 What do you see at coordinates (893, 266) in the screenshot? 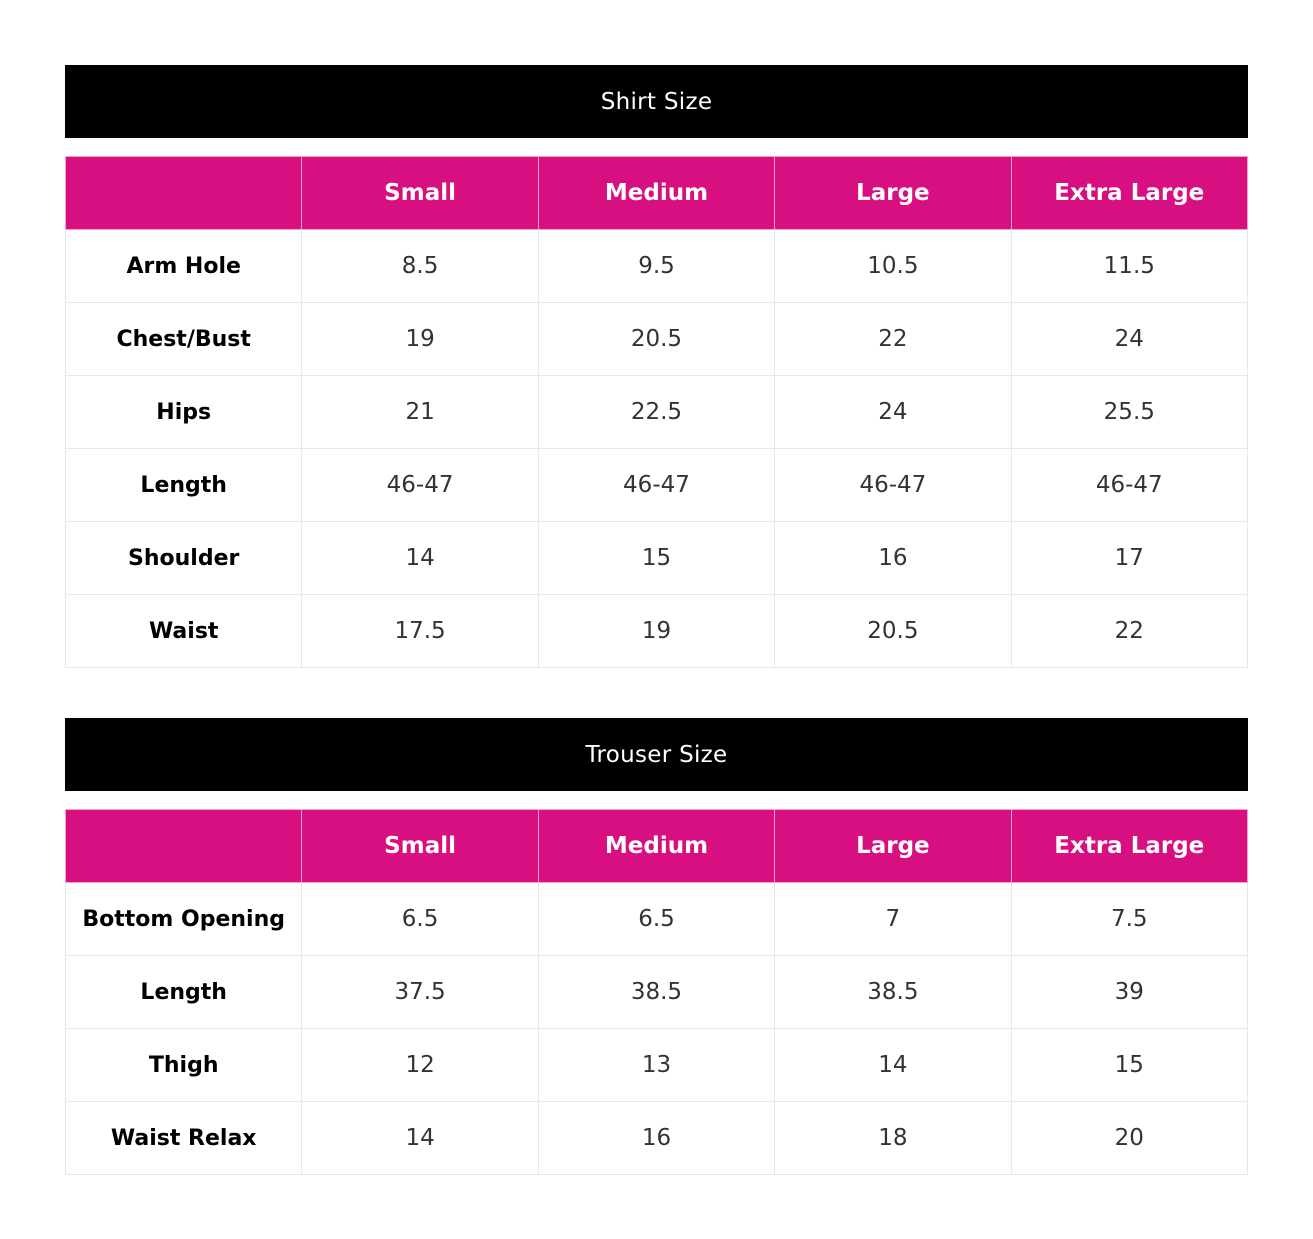
I see `measurement-cell: 10.5` at bounding box center [893, 266].